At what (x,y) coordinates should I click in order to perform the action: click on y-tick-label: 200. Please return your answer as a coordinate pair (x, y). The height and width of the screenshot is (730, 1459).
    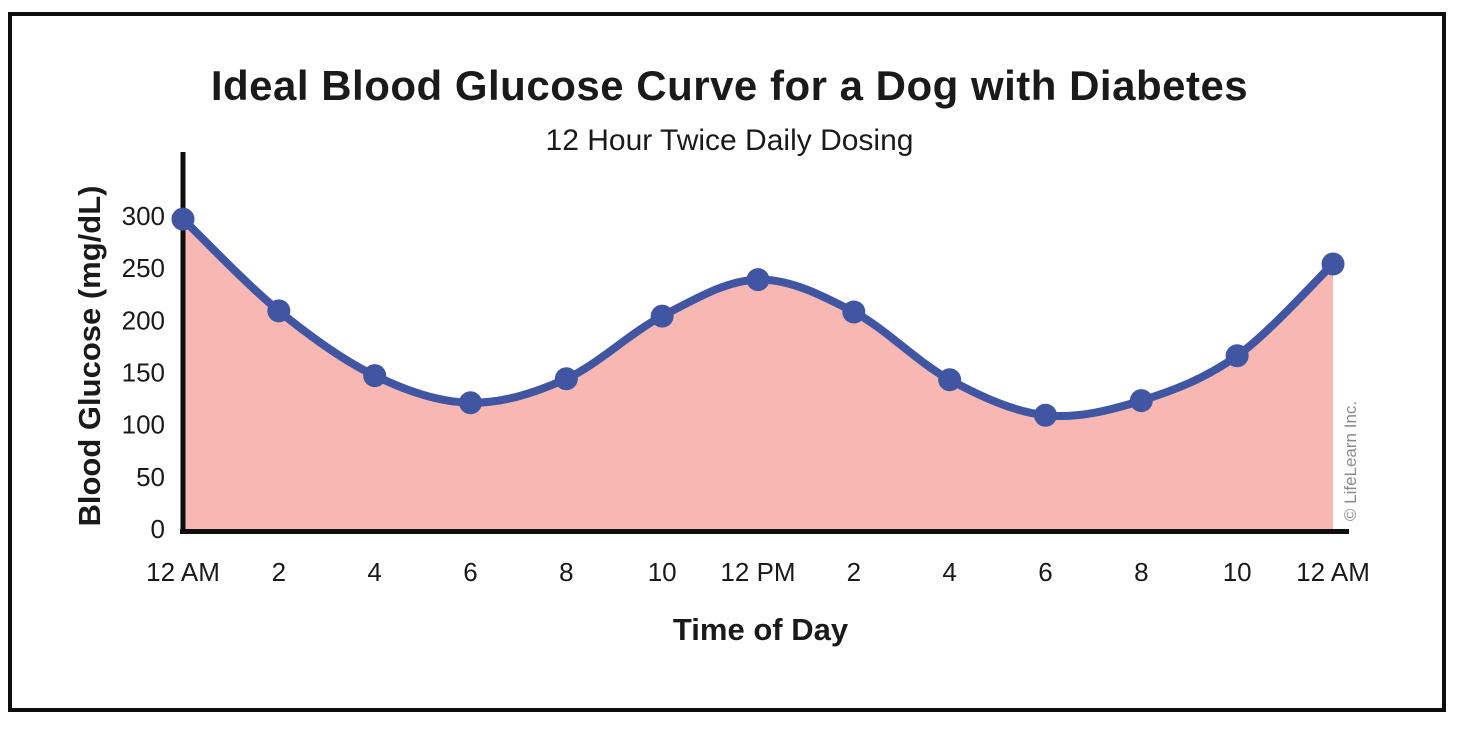
    Looking at the image, I should click on (143, 320).